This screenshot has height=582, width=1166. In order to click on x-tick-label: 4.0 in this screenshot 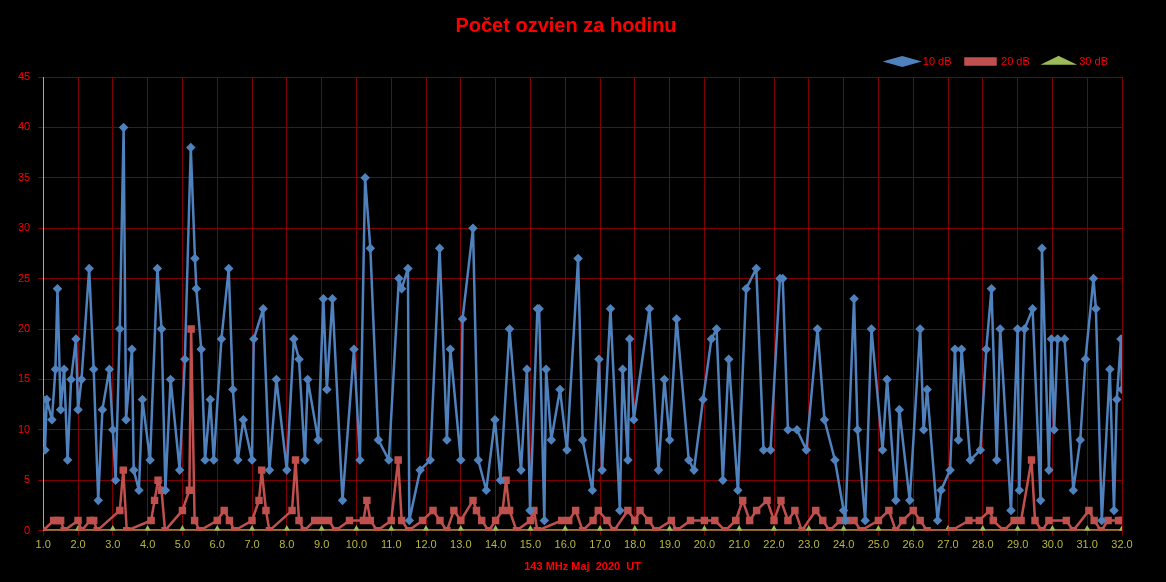, I will do `click(147, 544)`.